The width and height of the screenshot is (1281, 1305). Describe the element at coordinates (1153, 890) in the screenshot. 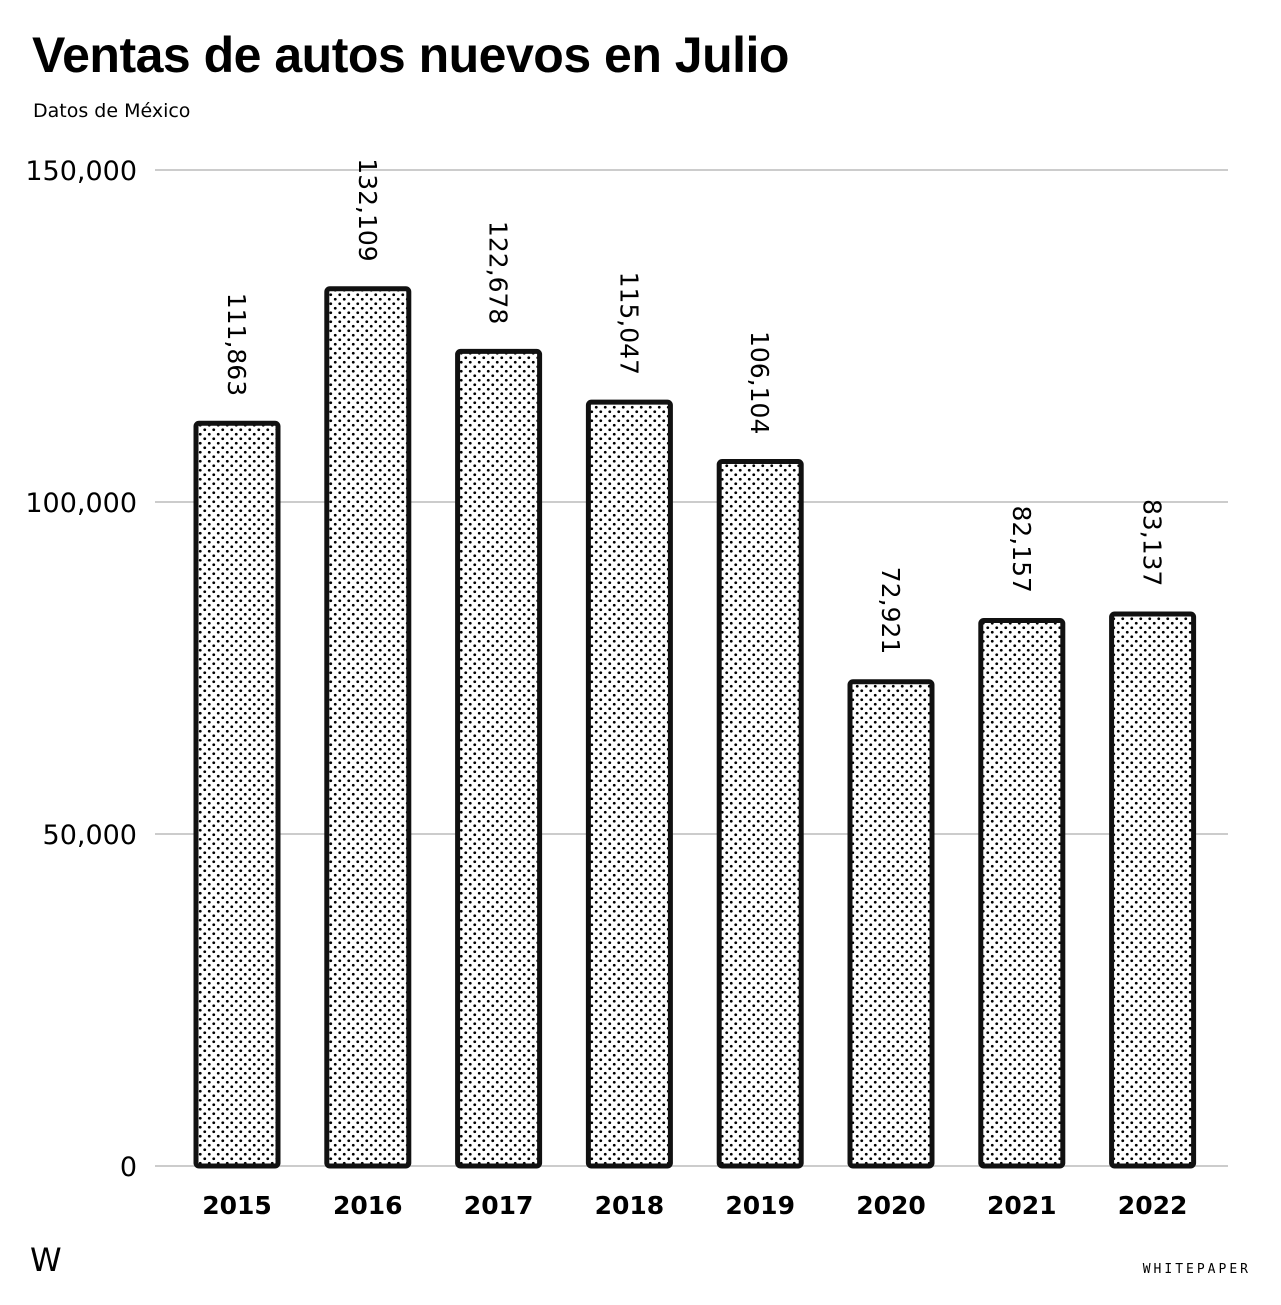

I see `bar-2022` at that location.